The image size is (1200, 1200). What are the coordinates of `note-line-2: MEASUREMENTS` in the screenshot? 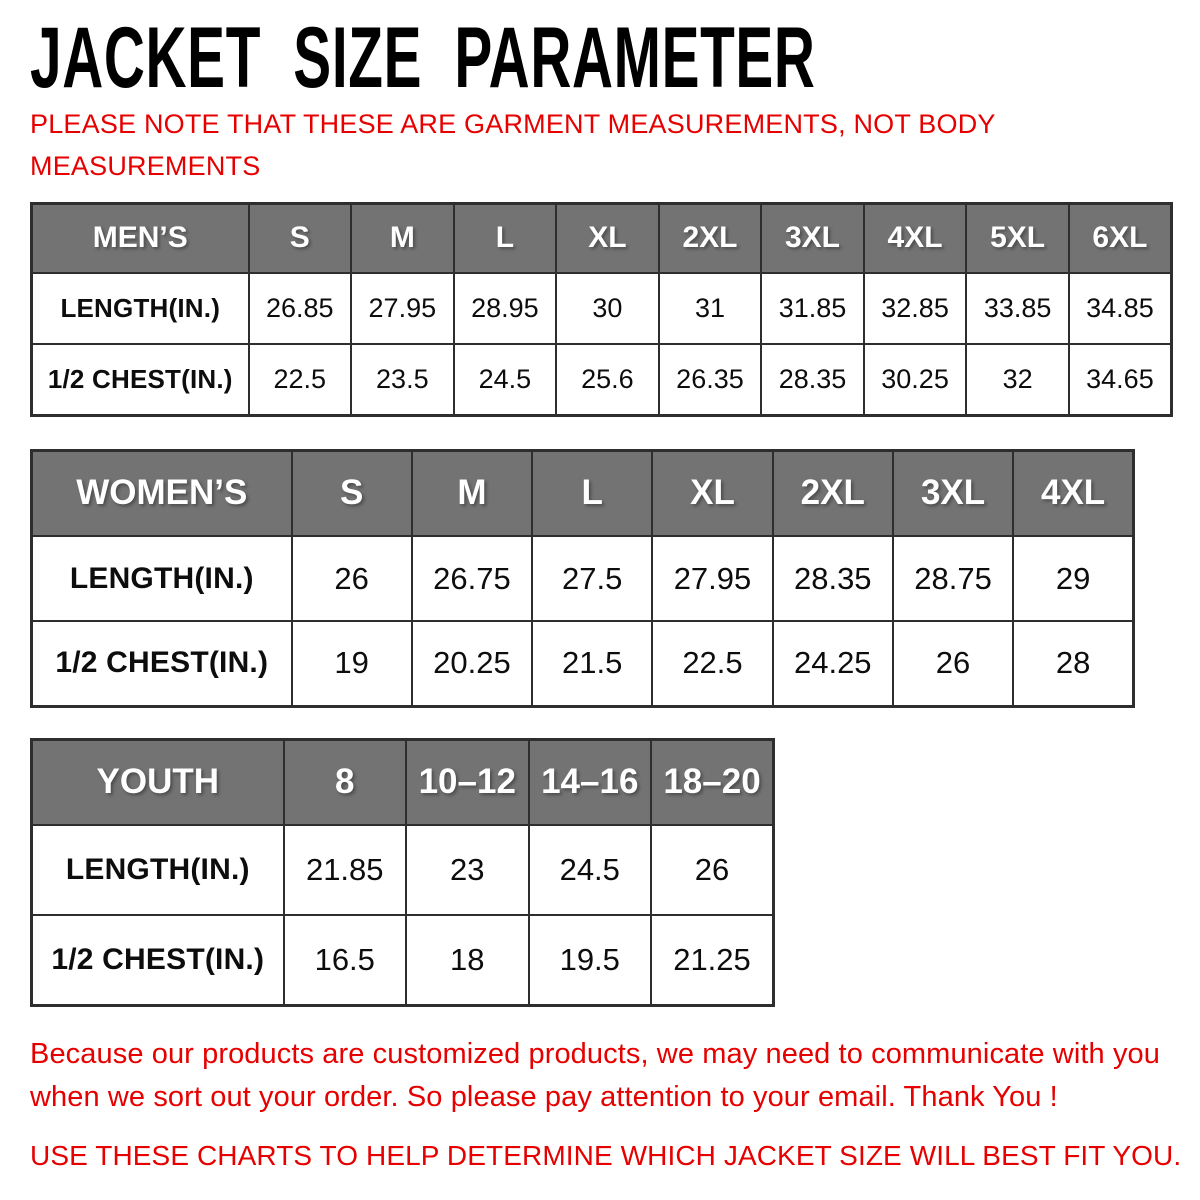 It's located at (145, 165).